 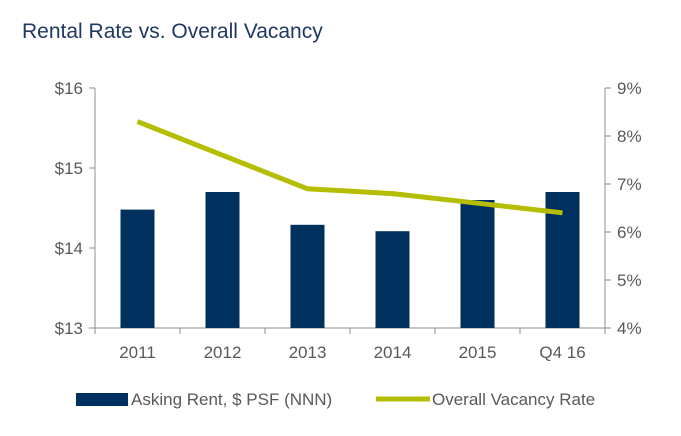 I want to click on vacancy-line, so click(x=349, y=167).